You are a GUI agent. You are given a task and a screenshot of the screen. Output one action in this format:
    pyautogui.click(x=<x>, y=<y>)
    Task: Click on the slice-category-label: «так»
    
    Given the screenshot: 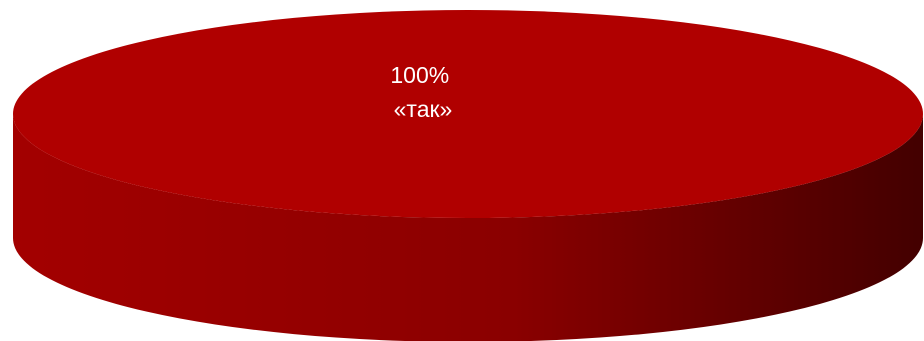 What is the action you would take?
    pyautogui.click(x=423, y=109)
    